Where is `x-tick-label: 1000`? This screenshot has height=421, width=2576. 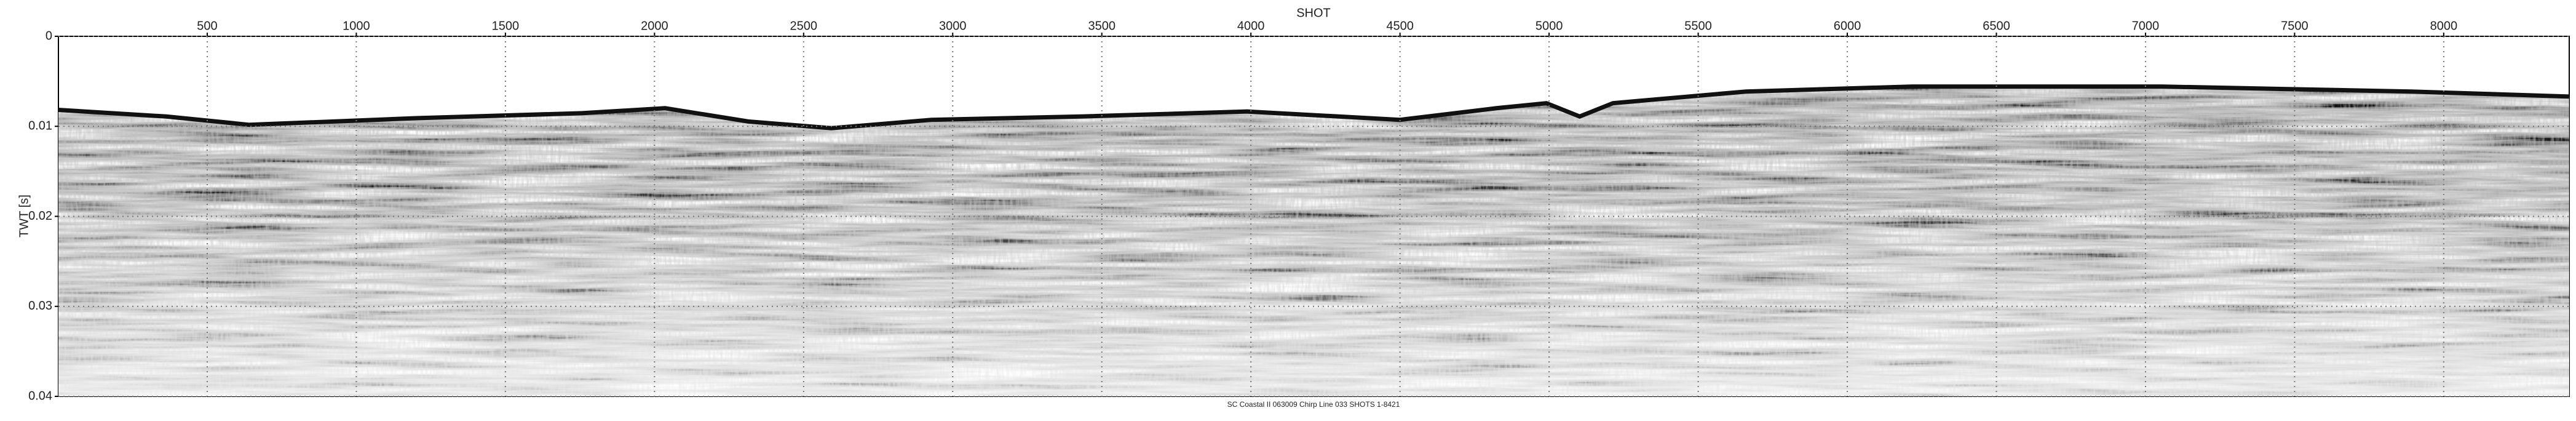
x-tick-label: 1000 is located at coordinates (356, 26).